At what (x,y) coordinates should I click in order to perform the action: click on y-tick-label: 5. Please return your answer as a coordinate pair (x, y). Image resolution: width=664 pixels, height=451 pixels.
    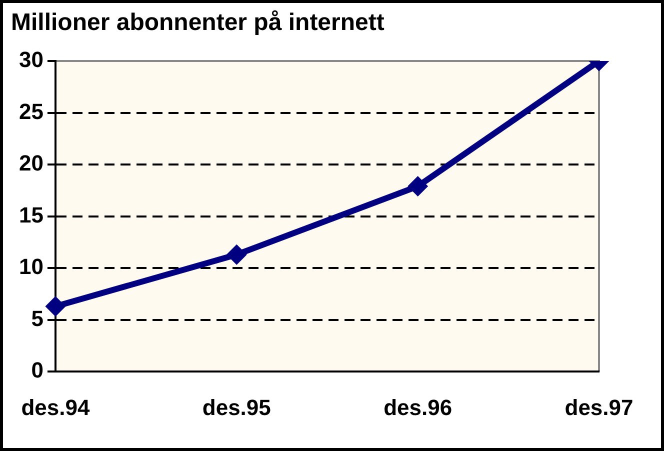
    Looking at the image, I should click on (37, 318).